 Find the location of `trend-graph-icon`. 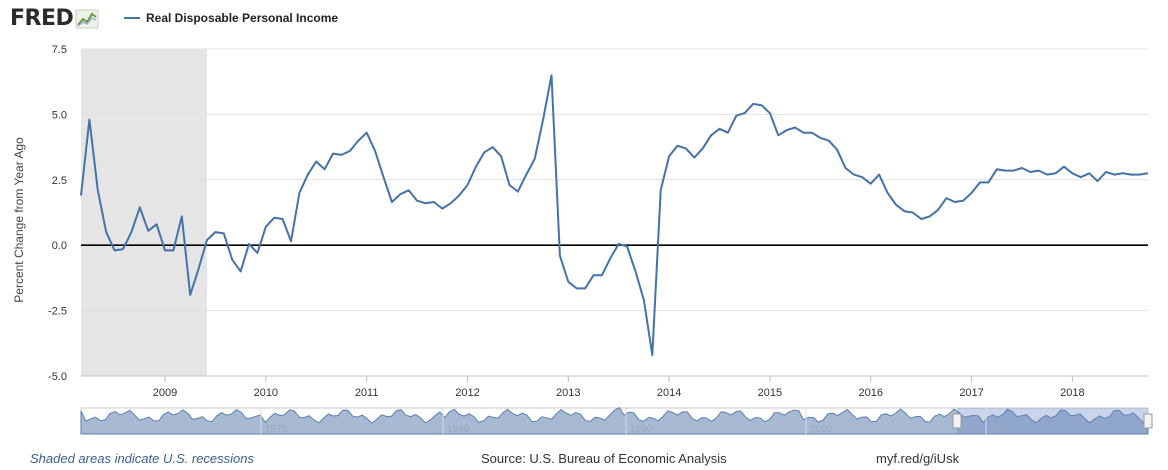

trend-graph-icon is located at coordinates (87, 18).